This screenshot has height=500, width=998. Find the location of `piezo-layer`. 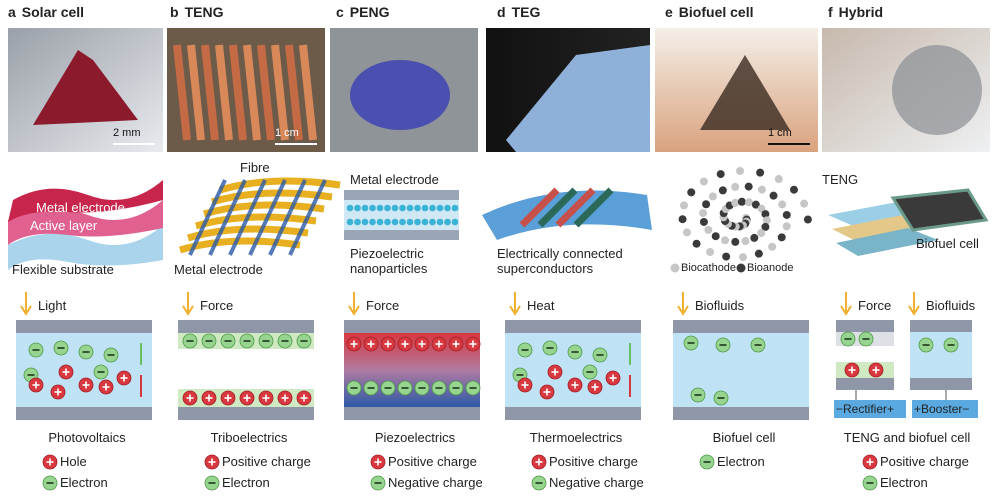

piezo-layer is located at coordinates (401, 215).